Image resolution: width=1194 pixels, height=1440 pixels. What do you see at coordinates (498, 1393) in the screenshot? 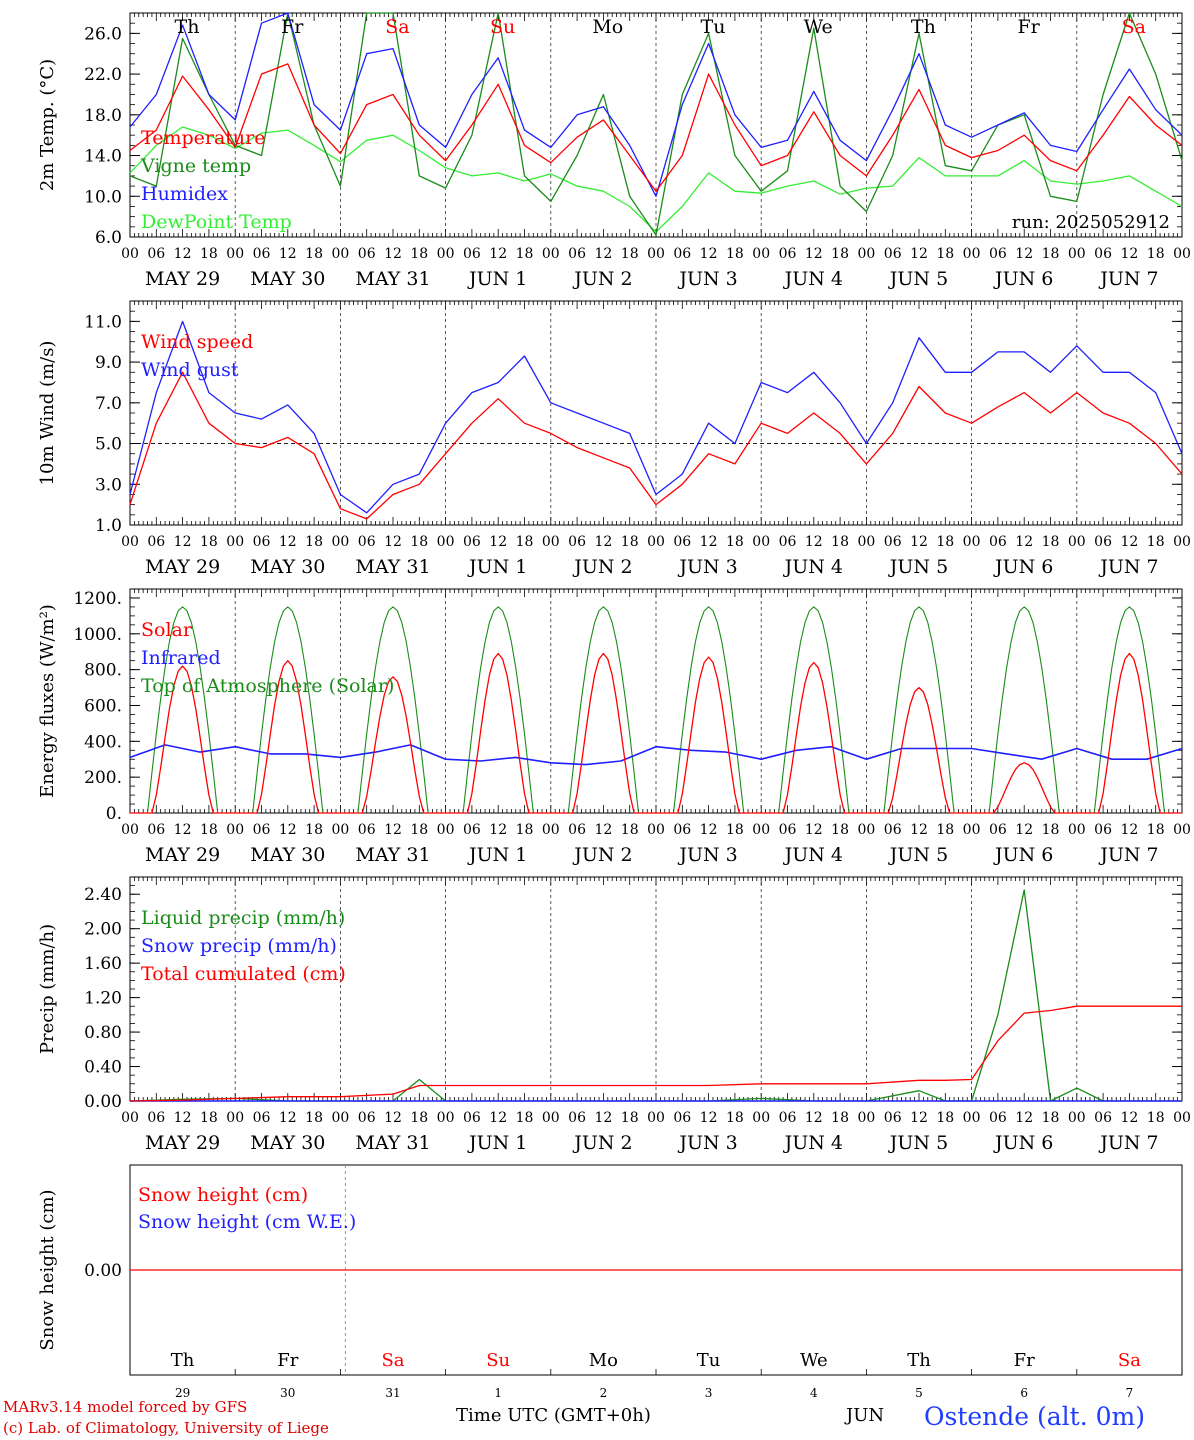
I see `day-number-label: 1` at bounding box center [498, 1393].